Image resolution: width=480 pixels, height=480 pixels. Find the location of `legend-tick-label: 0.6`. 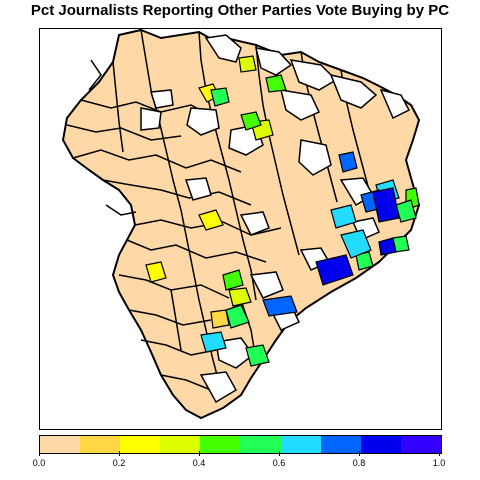

legend-tick-label: 0.6 is located at coordinates (279, 463).